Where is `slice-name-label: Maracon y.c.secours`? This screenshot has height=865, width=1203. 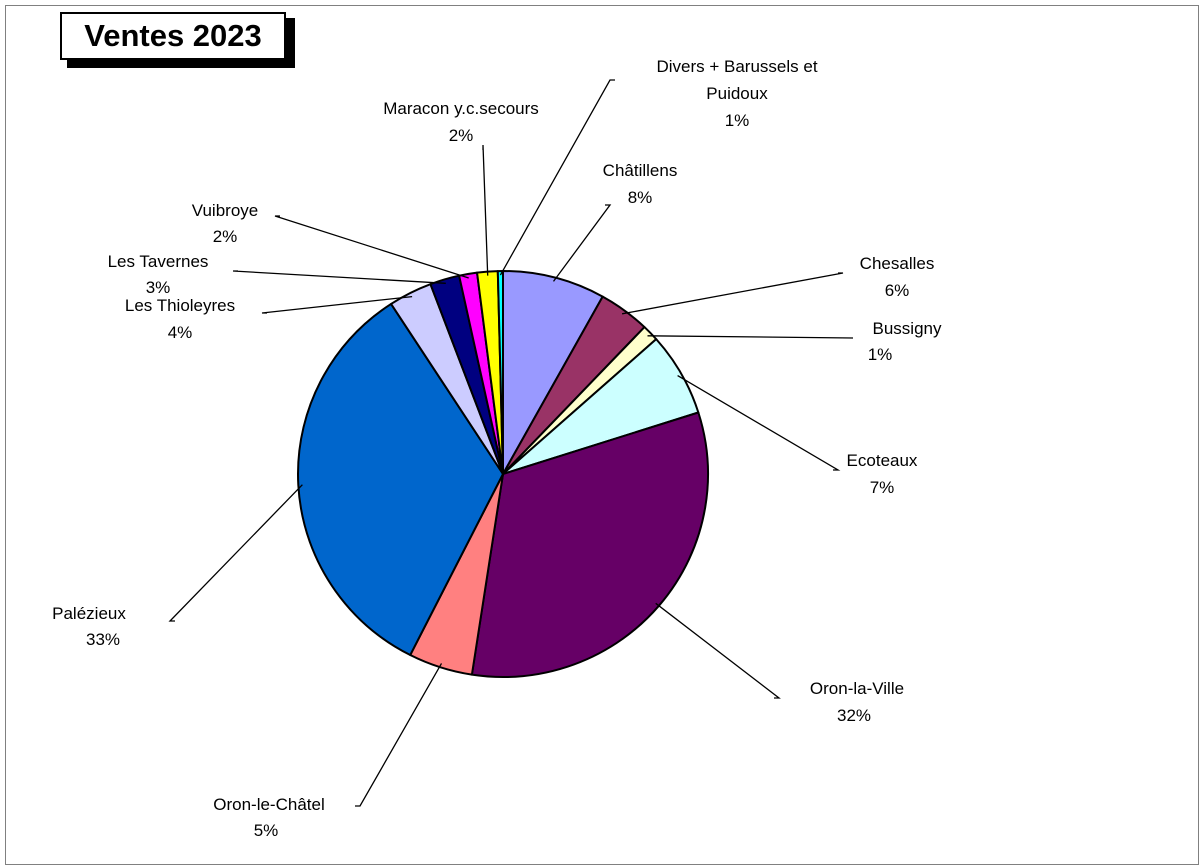 slice-name-label: Maracon y.c.secours is located at coordinates (461, 108).